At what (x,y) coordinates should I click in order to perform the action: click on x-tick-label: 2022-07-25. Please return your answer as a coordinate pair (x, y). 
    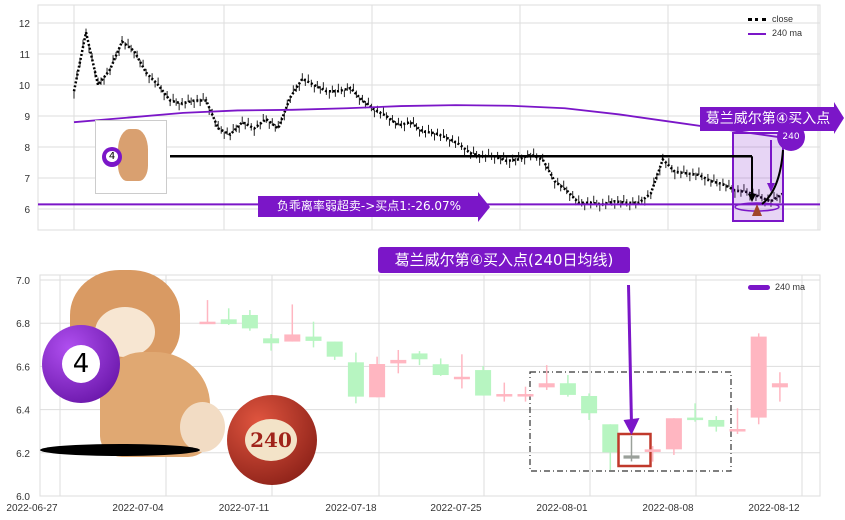
    Looking at the image, I should click on (456, 508).